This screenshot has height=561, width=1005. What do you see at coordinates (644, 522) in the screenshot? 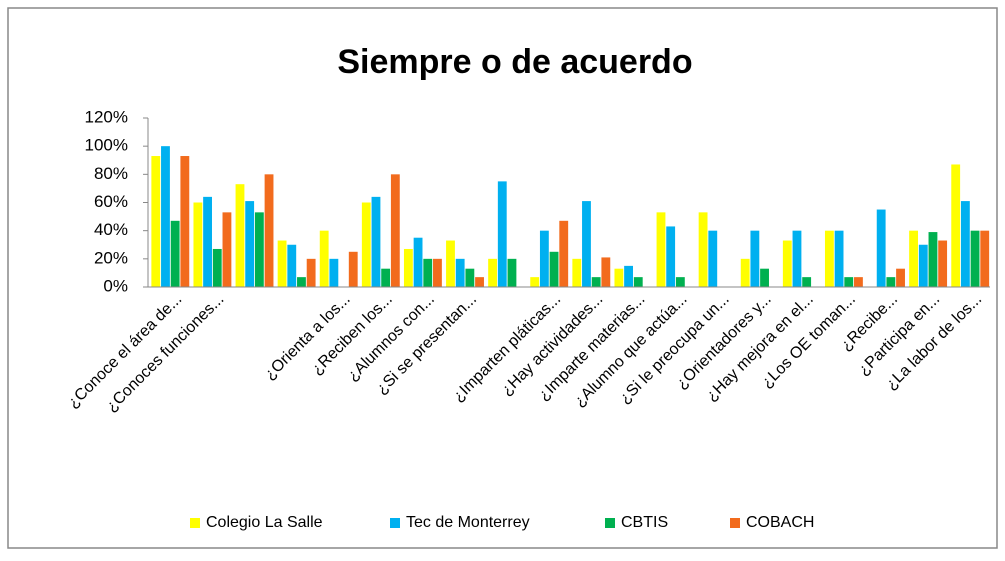
I see `legend-label: CBTIS` at bounding box center [644, 522].